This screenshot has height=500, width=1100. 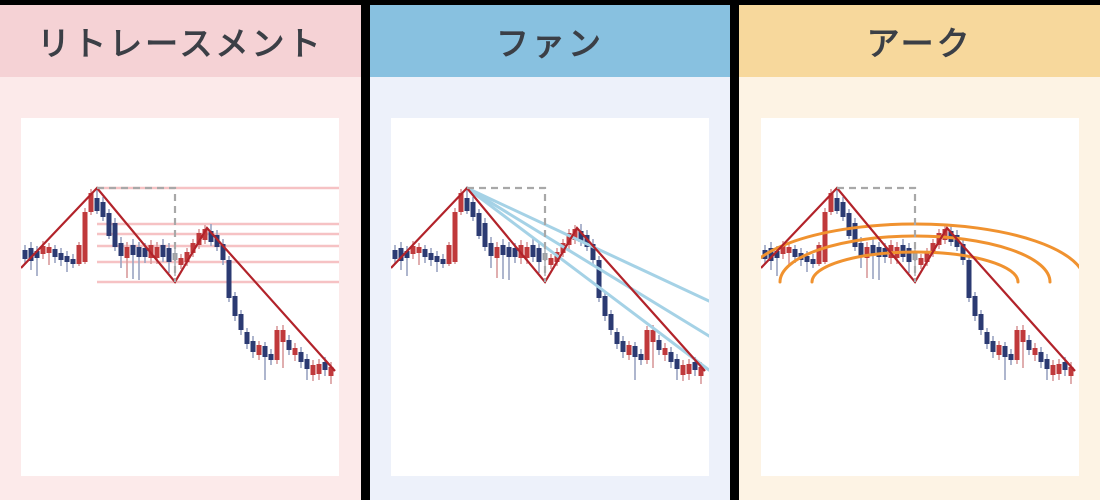 I want to click on retracement-lines, so click(x=218, y=235).